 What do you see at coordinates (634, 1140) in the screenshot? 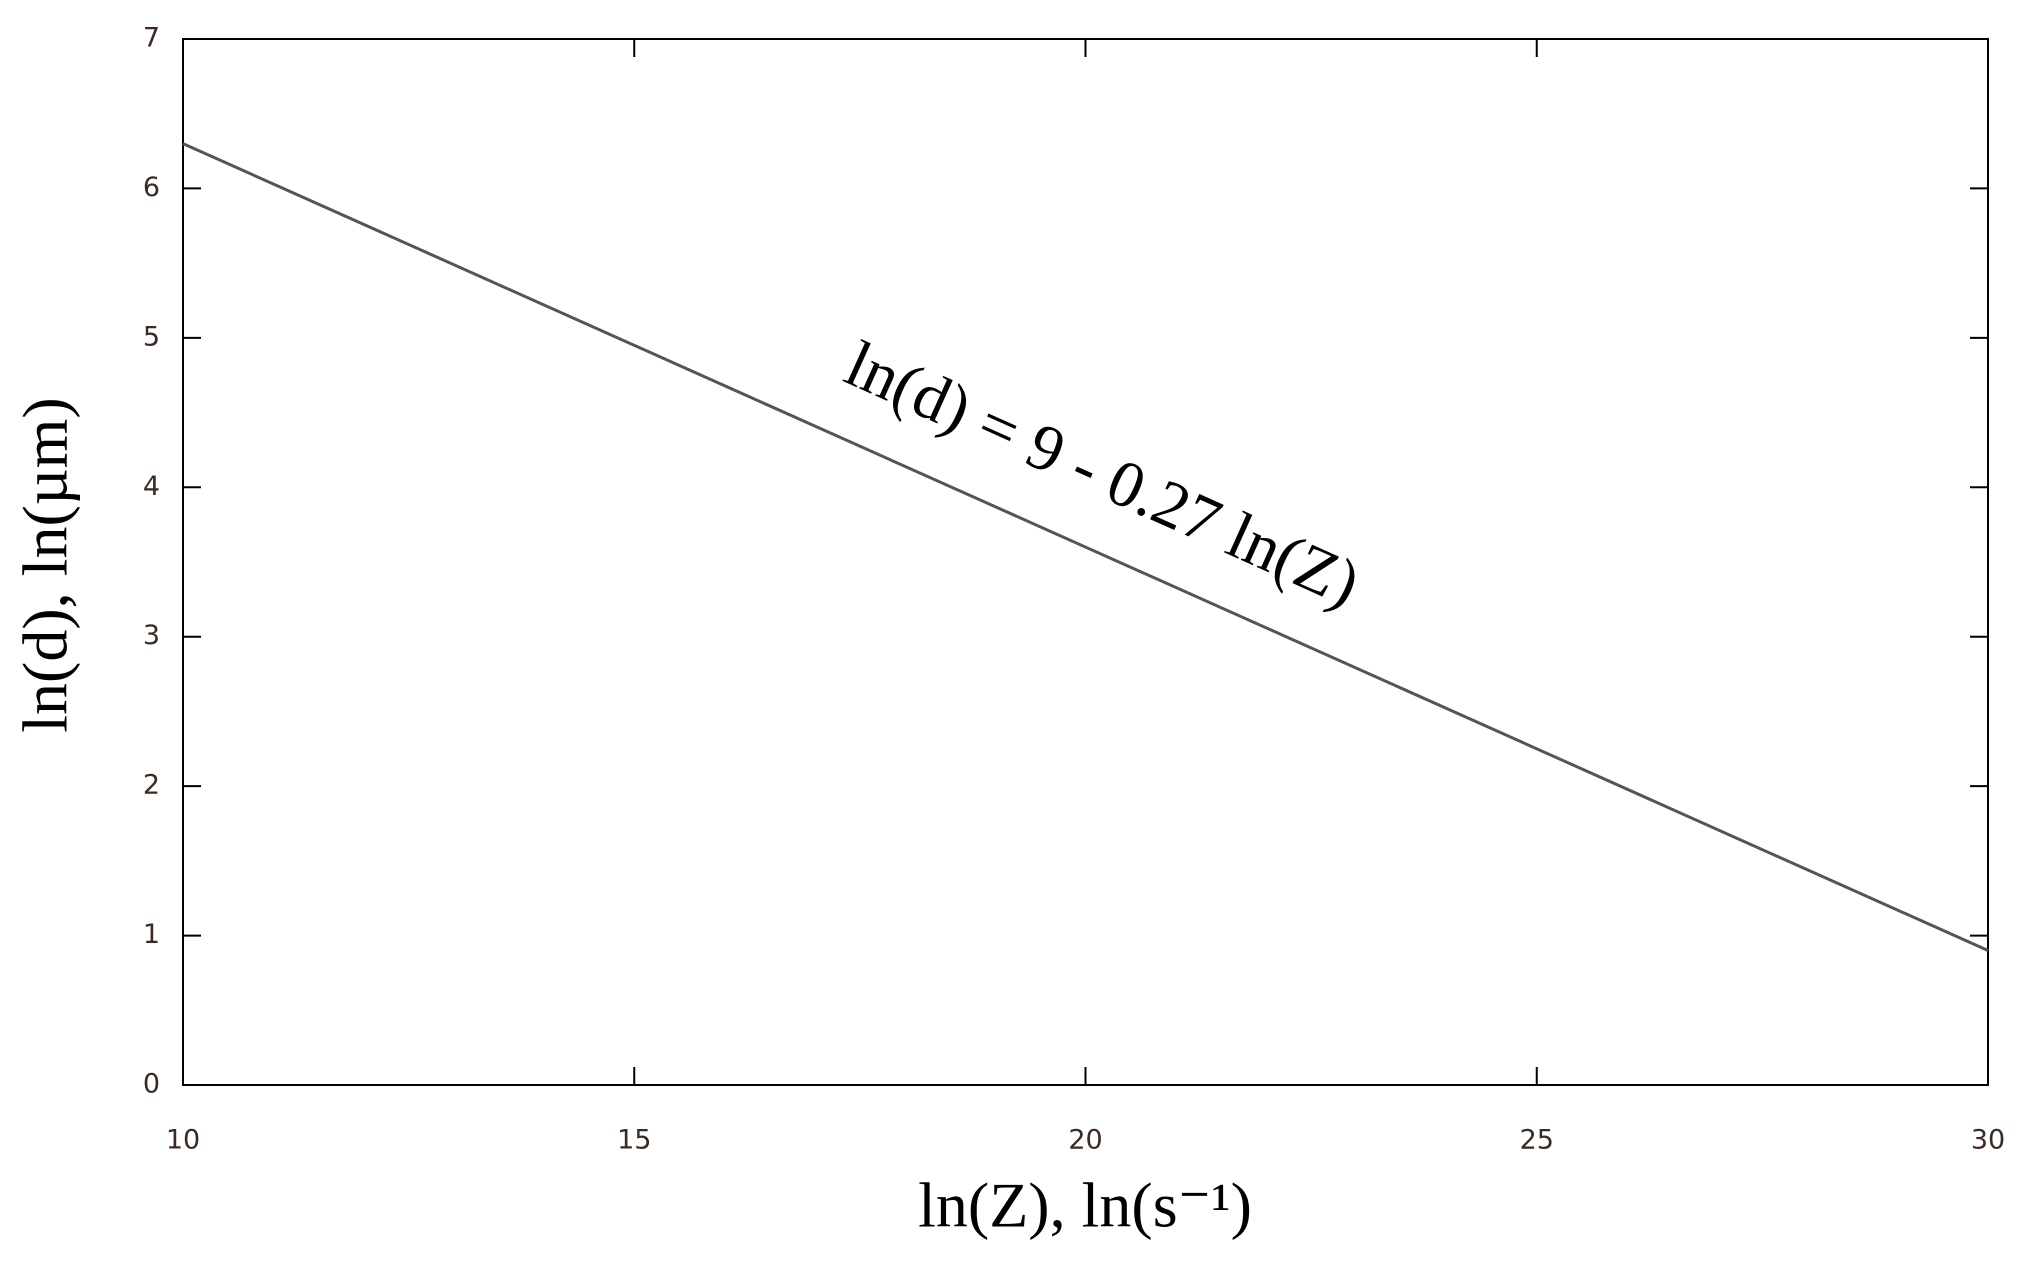
I see `x-tick-label: 15` at bounding box center [634, 1140].